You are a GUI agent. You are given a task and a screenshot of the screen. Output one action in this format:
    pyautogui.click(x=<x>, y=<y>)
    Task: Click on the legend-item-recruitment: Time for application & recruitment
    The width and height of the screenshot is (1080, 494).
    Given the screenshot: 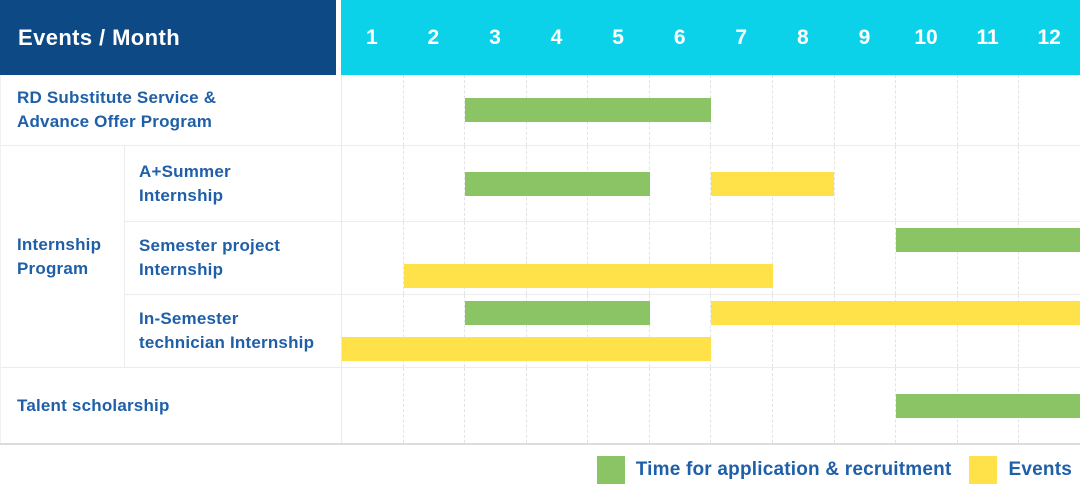 What is the action you would take?
    pyautogui.click(x=774, y=469)
    